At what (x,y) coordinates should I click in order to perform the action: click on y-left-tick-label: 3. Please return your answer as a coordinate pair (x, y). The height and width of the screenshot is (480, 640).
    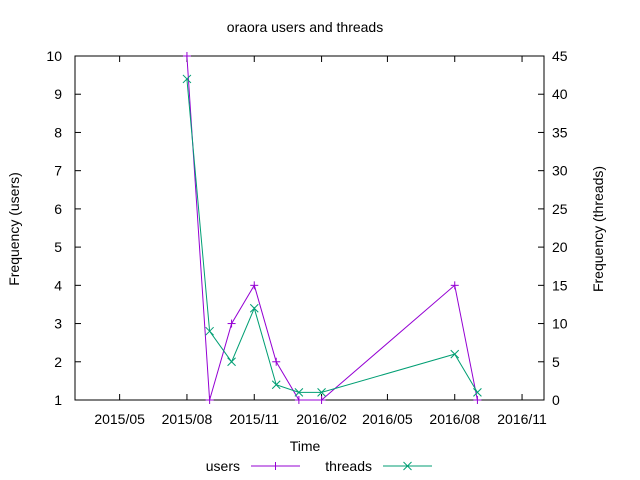
    Looking at the image, I should click on (58, 324).